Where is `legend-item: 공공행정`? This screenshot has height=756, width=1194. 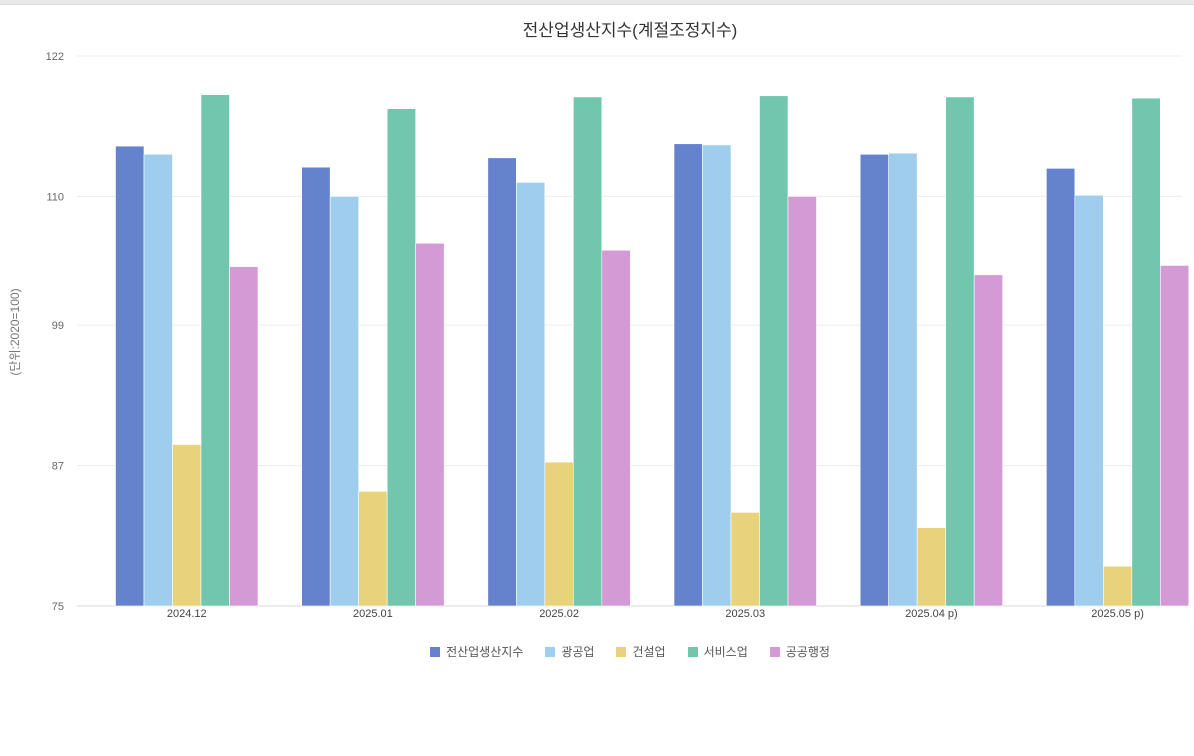 legend-item: 공공행정 is located at coordinates (799, 651).